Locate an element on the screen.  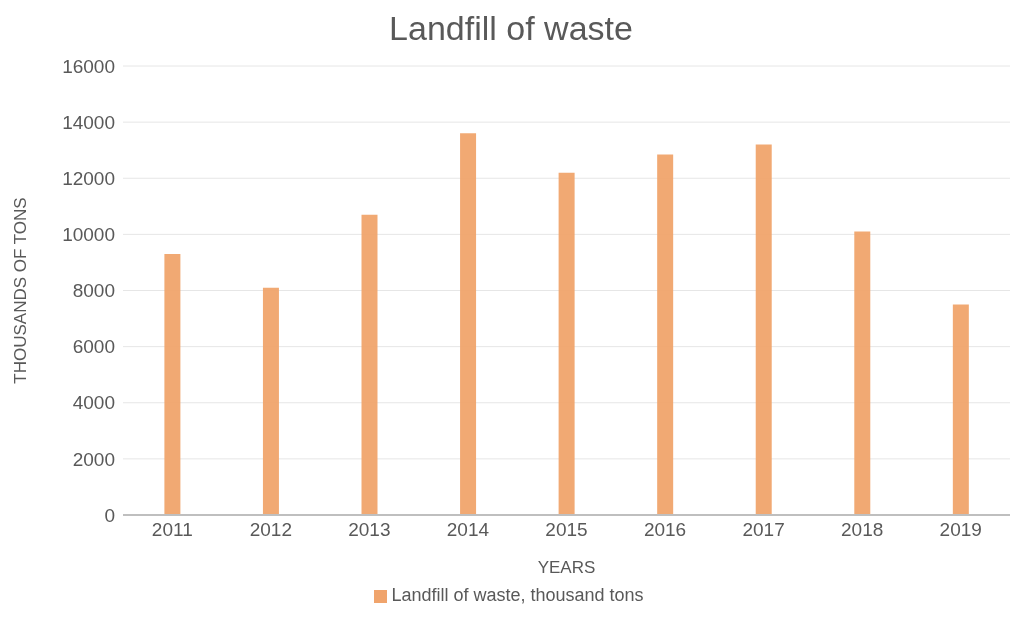
y-tick-label: 14000 is located at coordinates (88, 122).